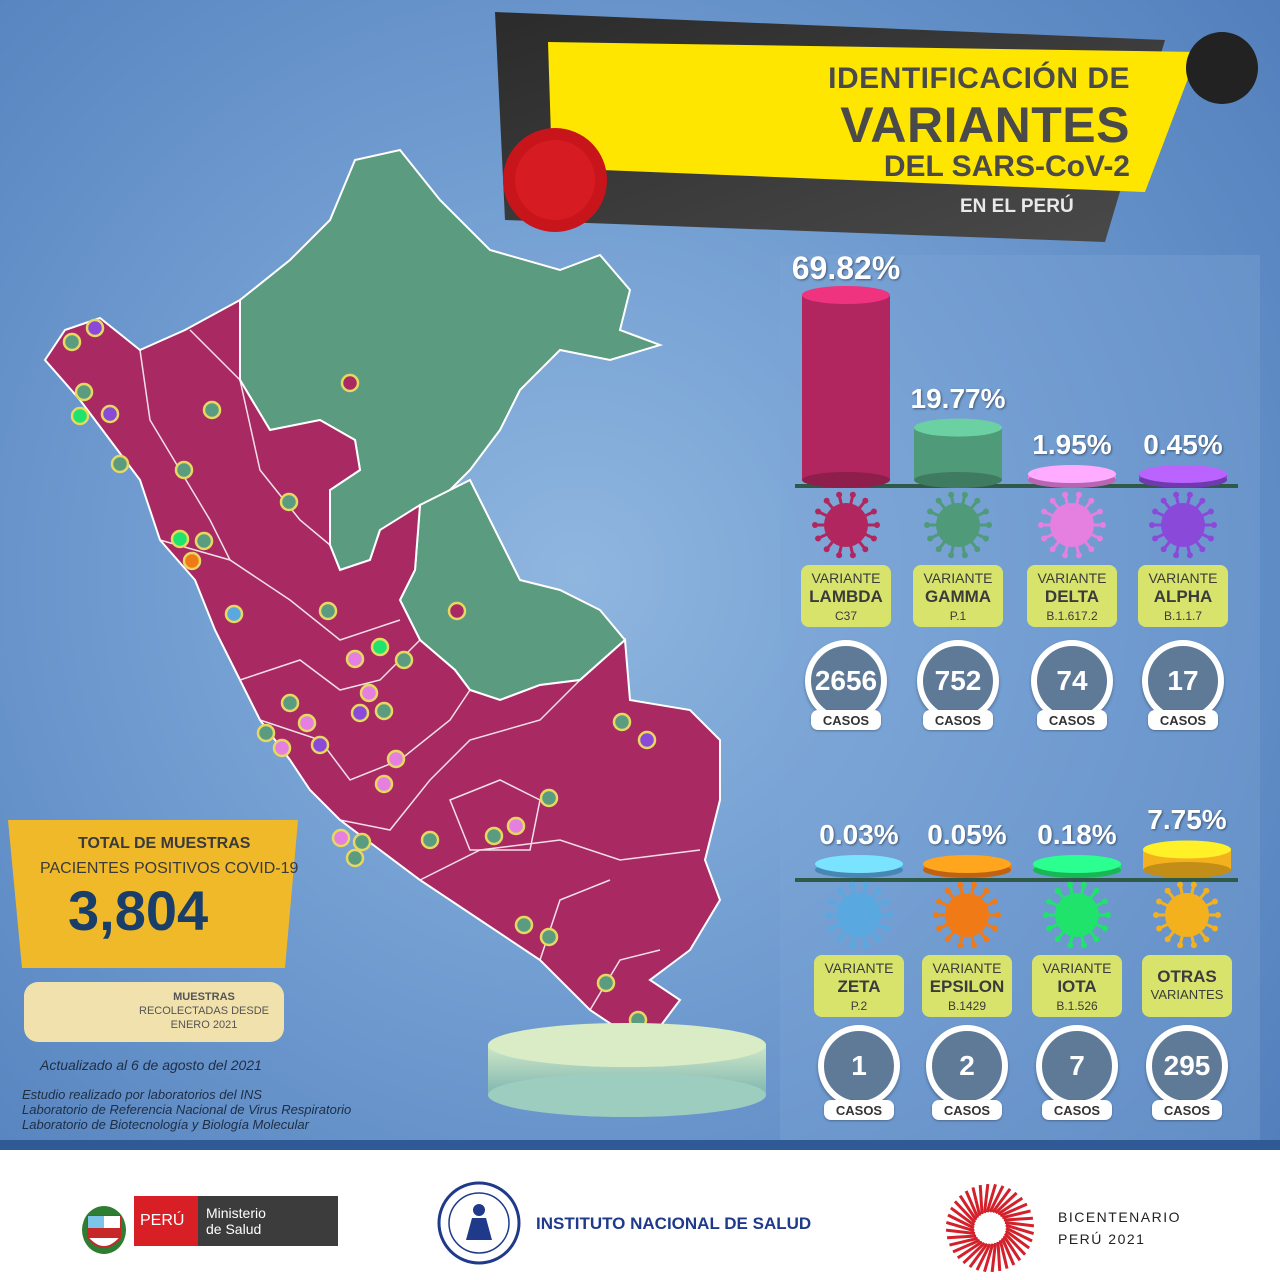 This screenshot has width=1280, height=1280. What do you see at coordinates (627, 1070) in the screenshot?
I see `pedestal` at bounding box center [627, 1070].